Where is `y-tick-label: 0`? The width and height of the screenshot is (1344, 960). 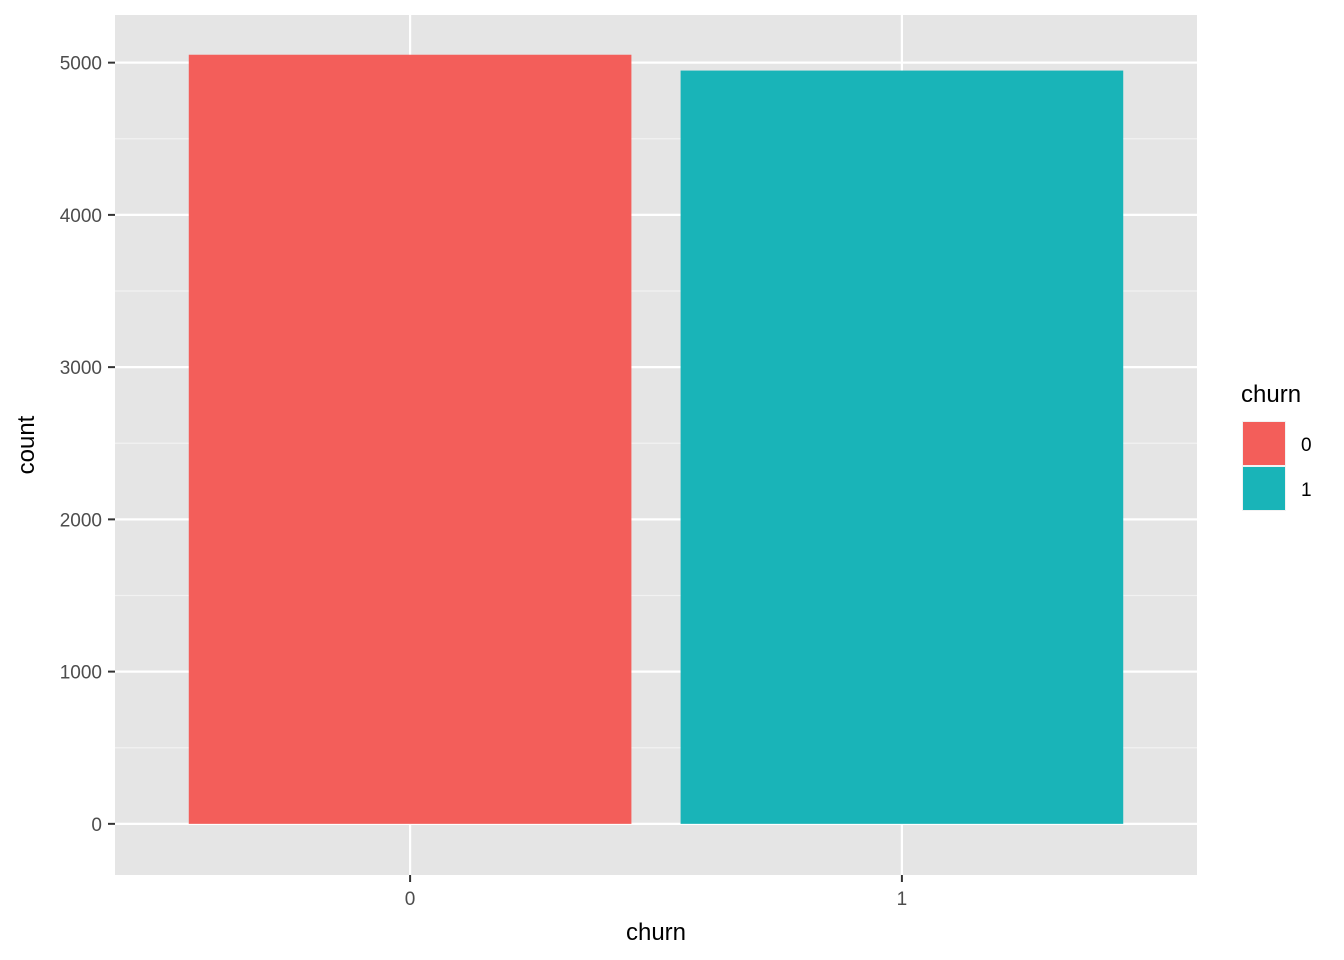 y-tick-label: 0 is located at coordinates (96, 825).